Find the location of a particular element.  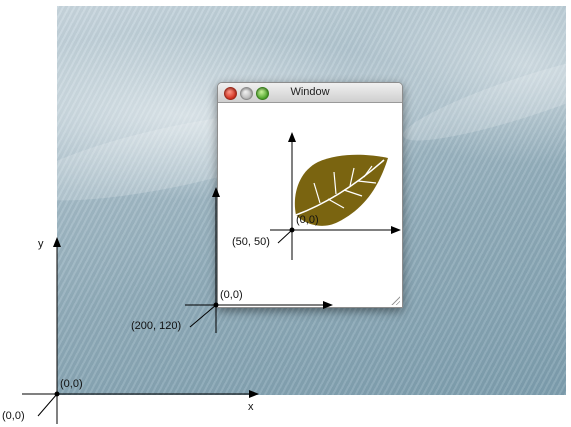

window-title: Window is located at coordinates (310, 92).